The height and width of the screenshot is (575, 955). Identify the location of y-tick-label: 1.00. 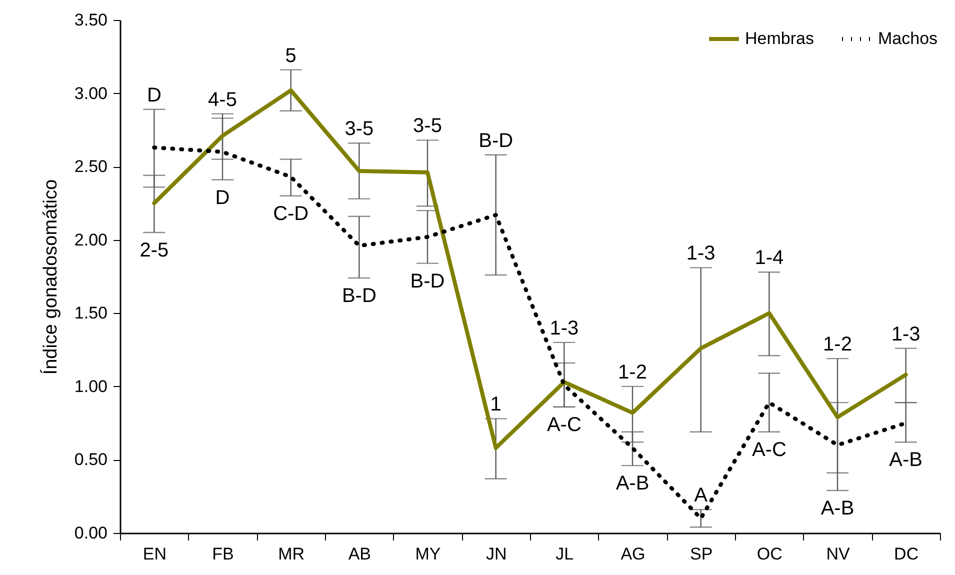
(91, 386).